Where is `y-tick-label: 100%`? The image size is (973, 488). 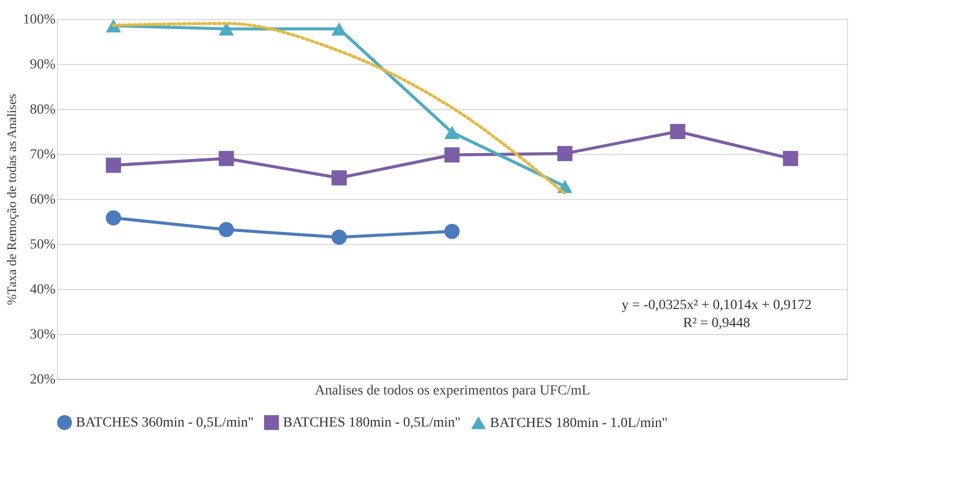
y-tick-label: 100% is located at coordinates (39, 20).